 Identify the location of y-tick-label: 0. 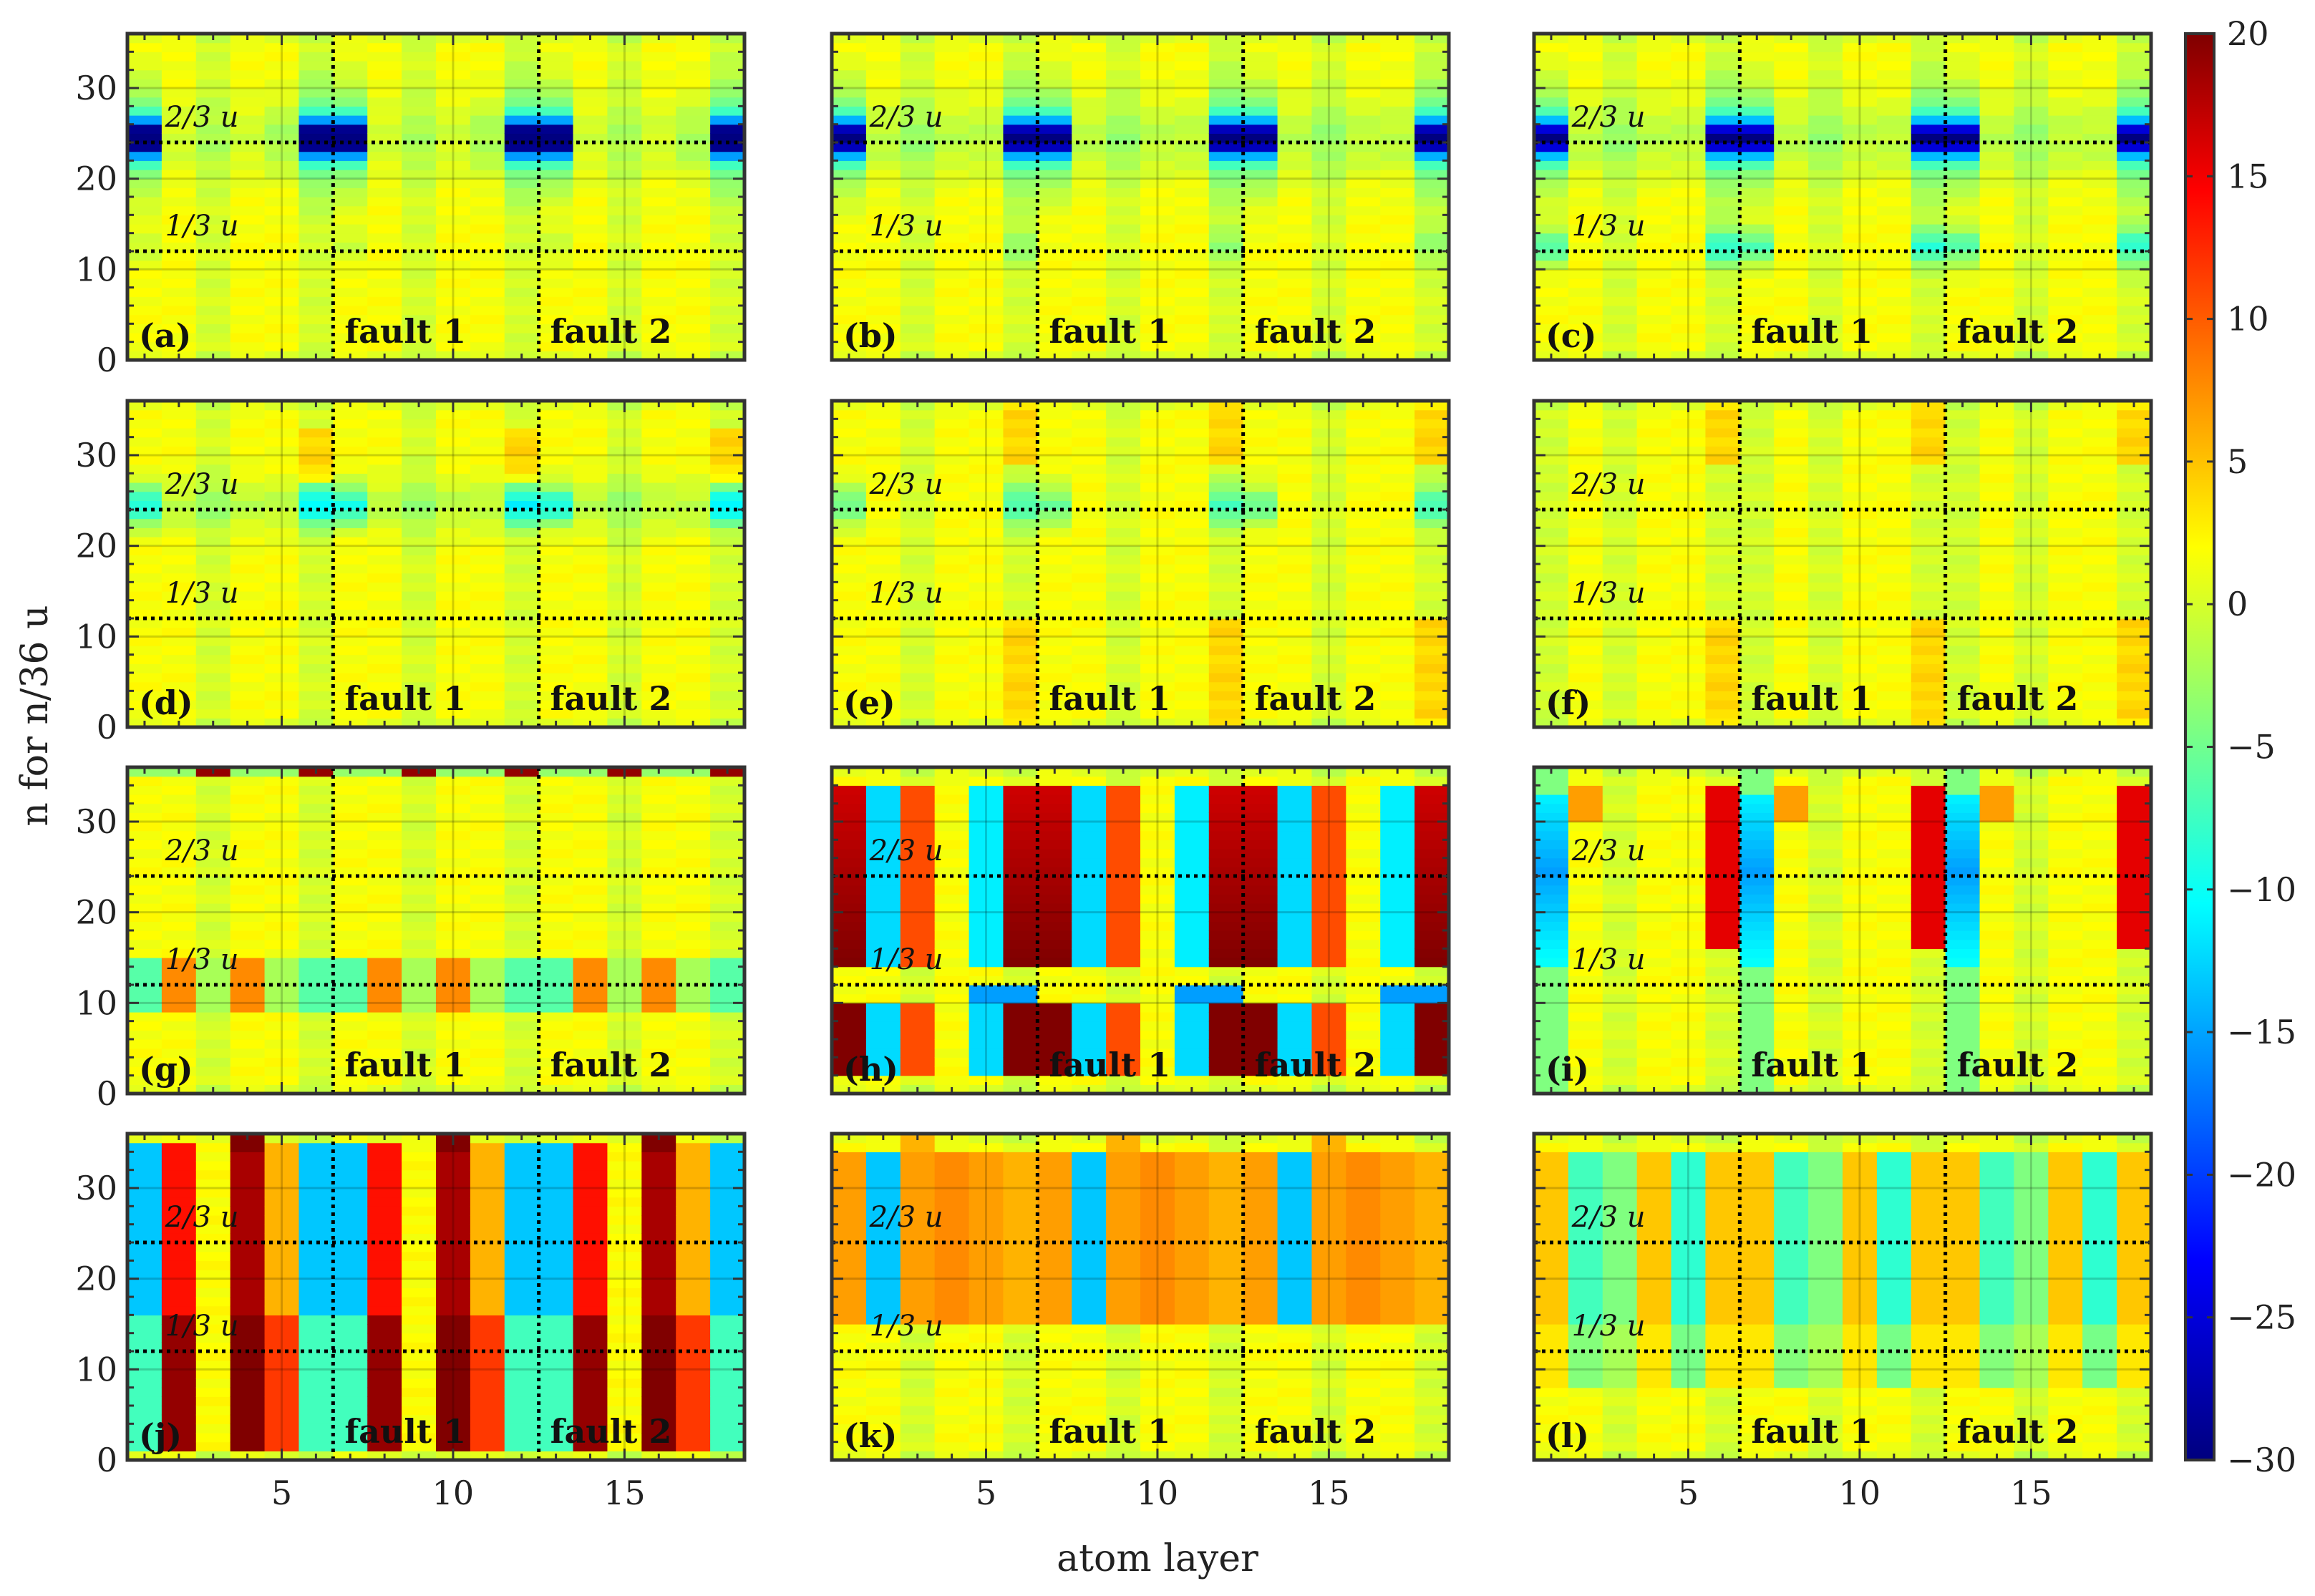
(107, 360).